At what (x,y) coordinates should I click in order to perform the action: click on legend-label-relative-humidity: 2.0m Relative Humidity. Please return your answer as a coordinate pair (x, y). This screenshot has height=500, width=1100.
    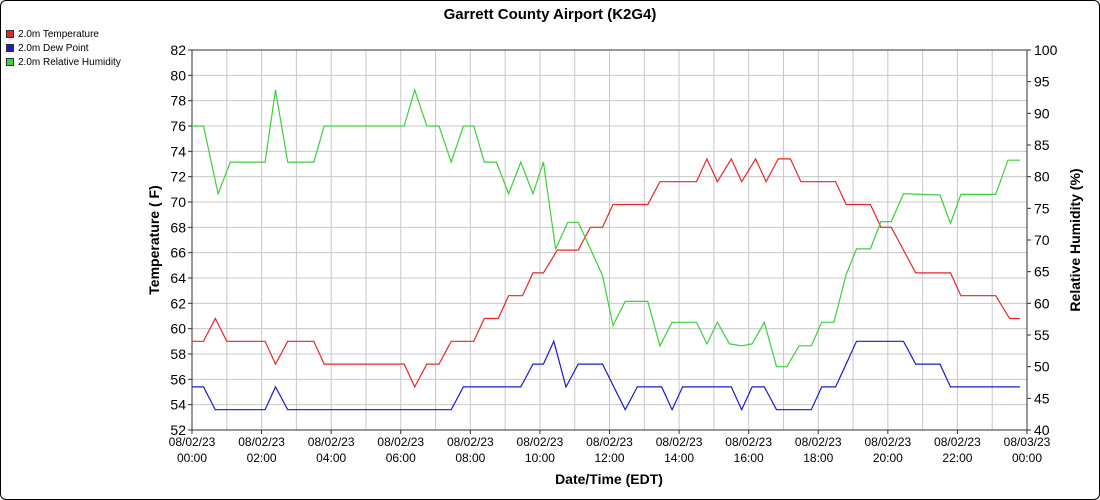
    Looking at the image, I should click on (69, 62).